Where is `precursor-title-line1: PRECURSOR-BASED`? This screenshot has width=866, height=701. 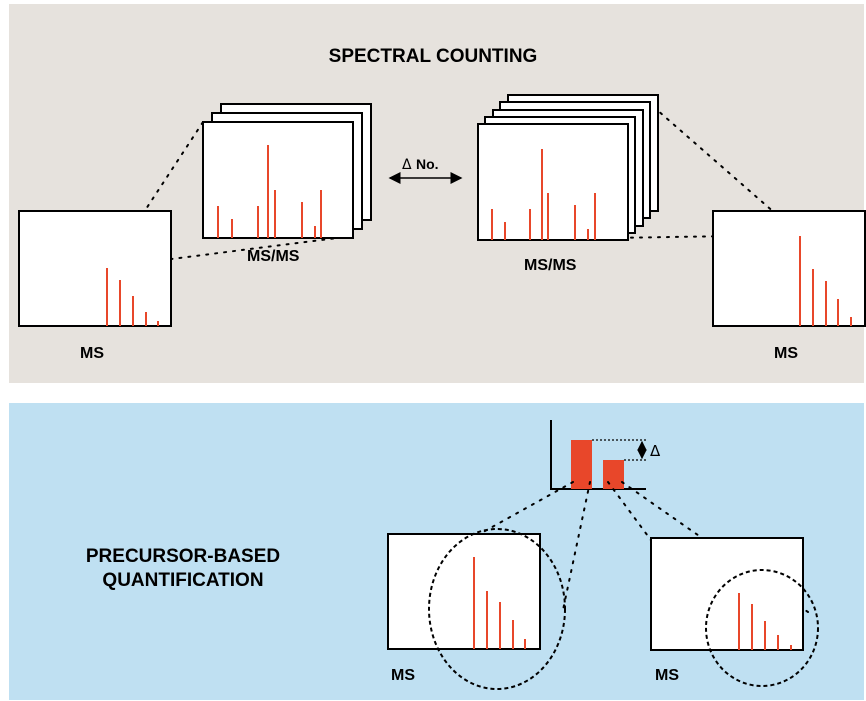
precursor-title-line1: PRECURSOR-BASED is located at coordinates (183, 556).